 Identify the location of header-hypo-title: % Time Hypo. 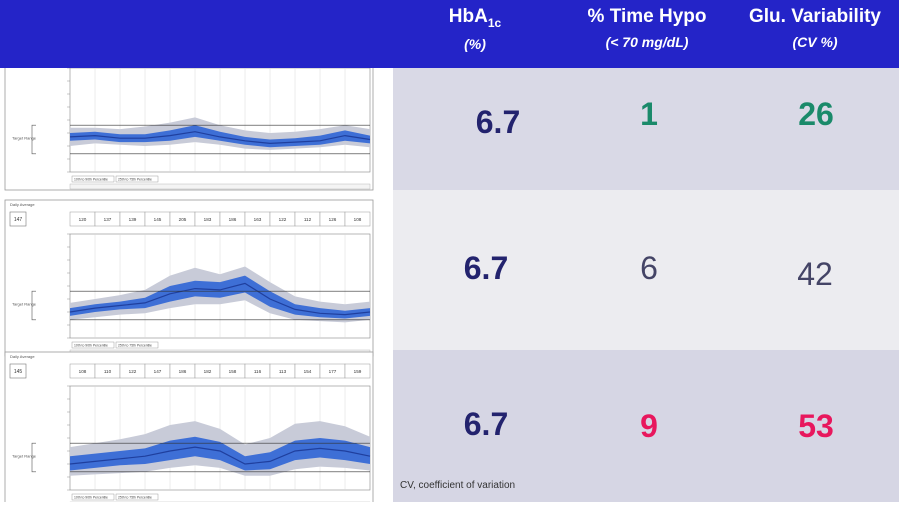
(647, 16).